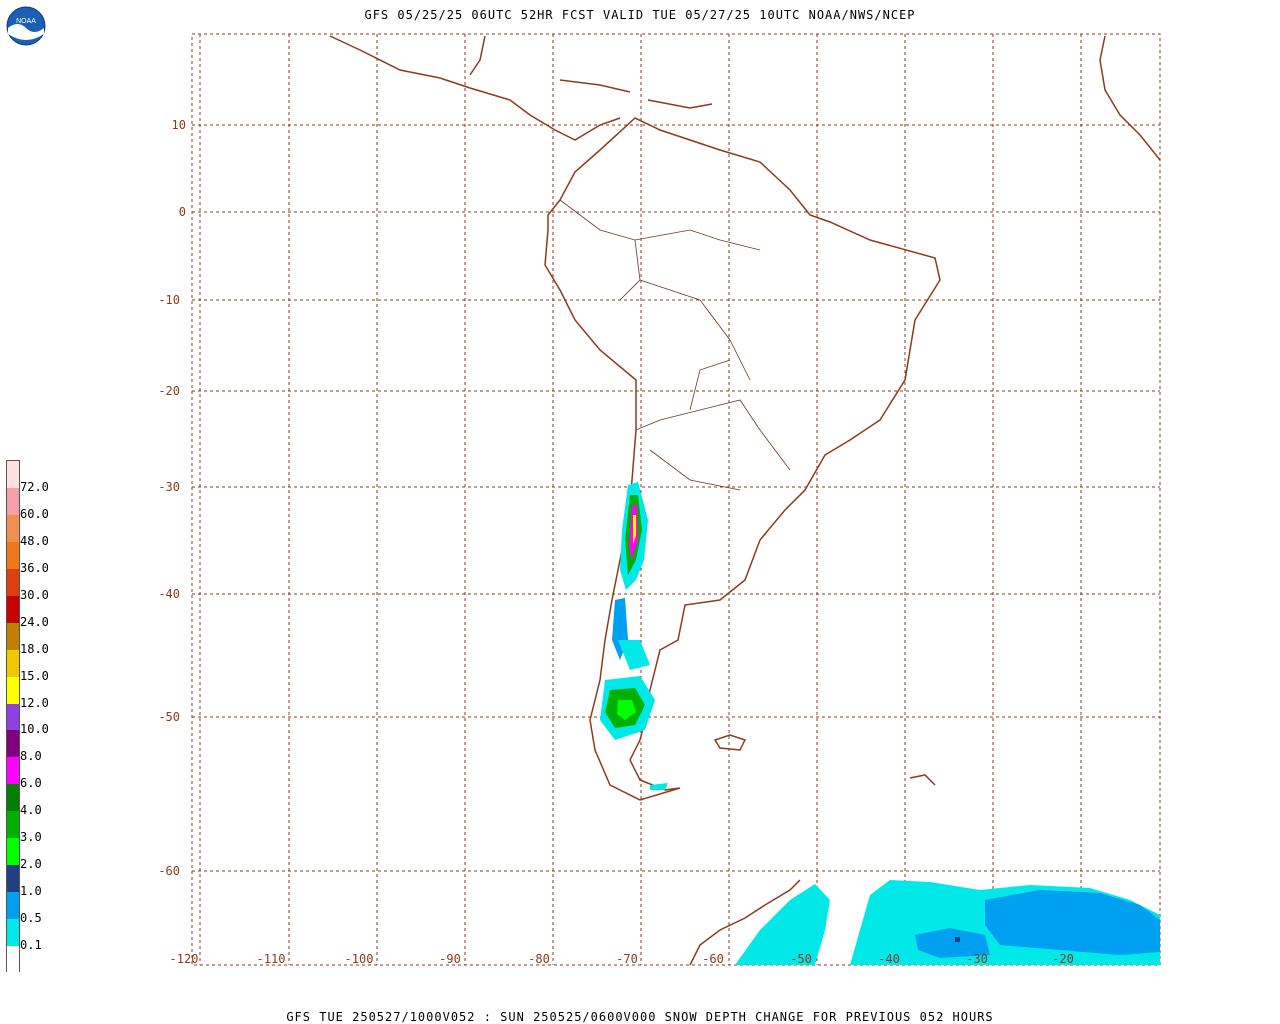 This screenshot has height=1024, width=1280. I want to click on lat-label: 10, so click(179, 125).